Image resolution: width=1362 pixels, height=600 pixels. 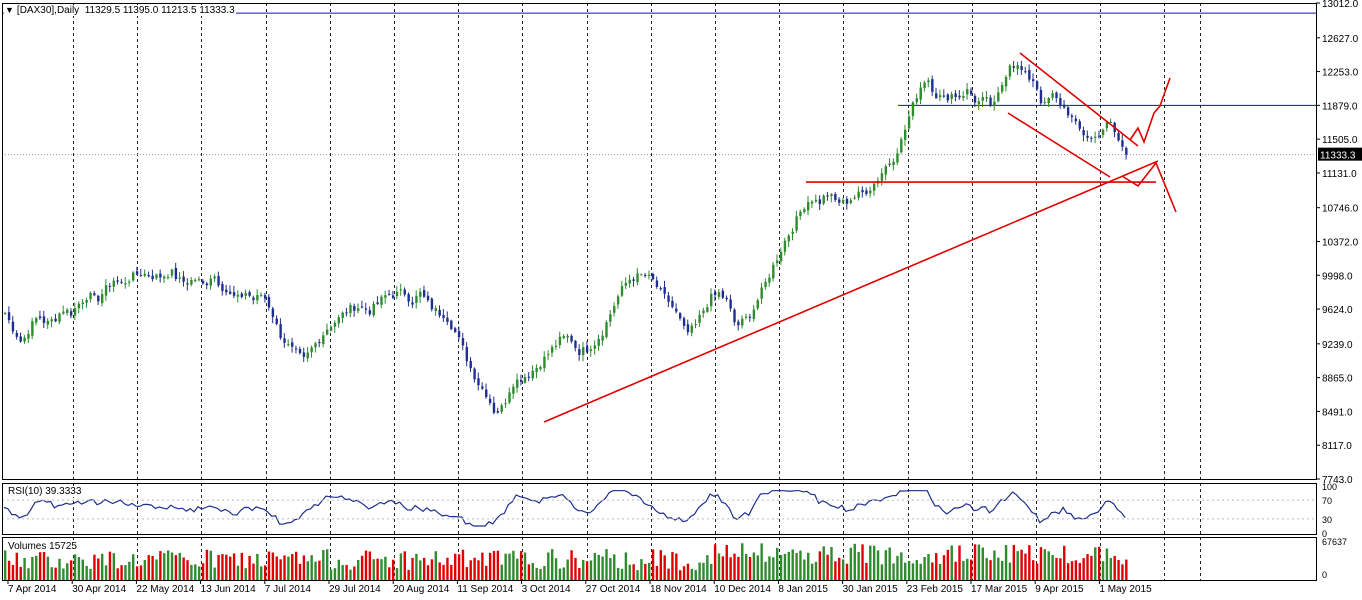 What do you see at coordinates (1059, 589) in the screenshot?
I see `time-tick-label: 9 Apr 2015` at bounding box center [1059, 589].